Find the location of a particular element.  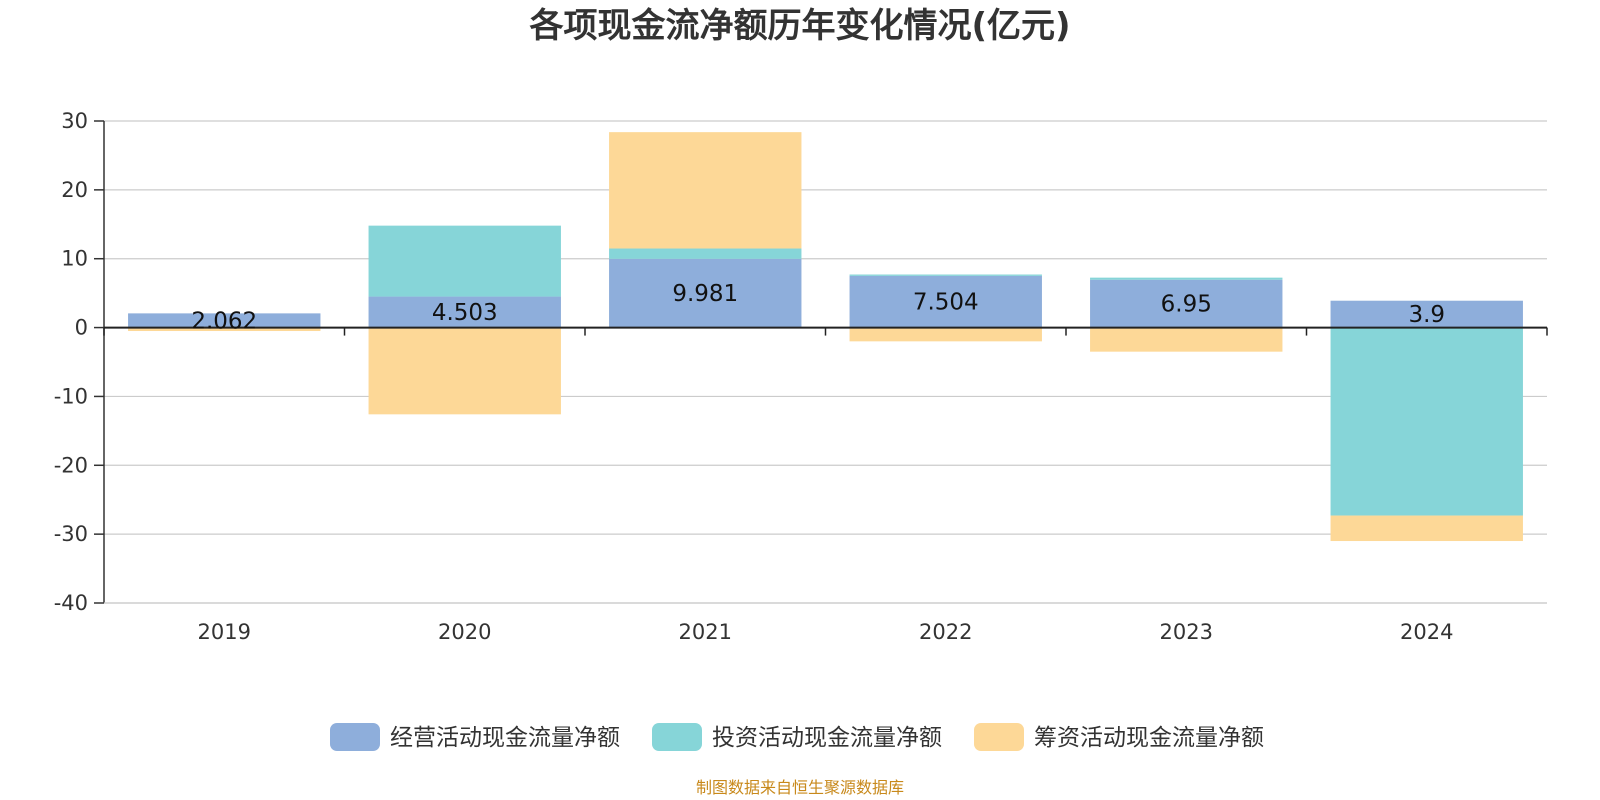

legend: 经营活动现金流量净额 投资活动现金流量净额 筹资活动现金流量净额 is located at coordinates (797, 737).